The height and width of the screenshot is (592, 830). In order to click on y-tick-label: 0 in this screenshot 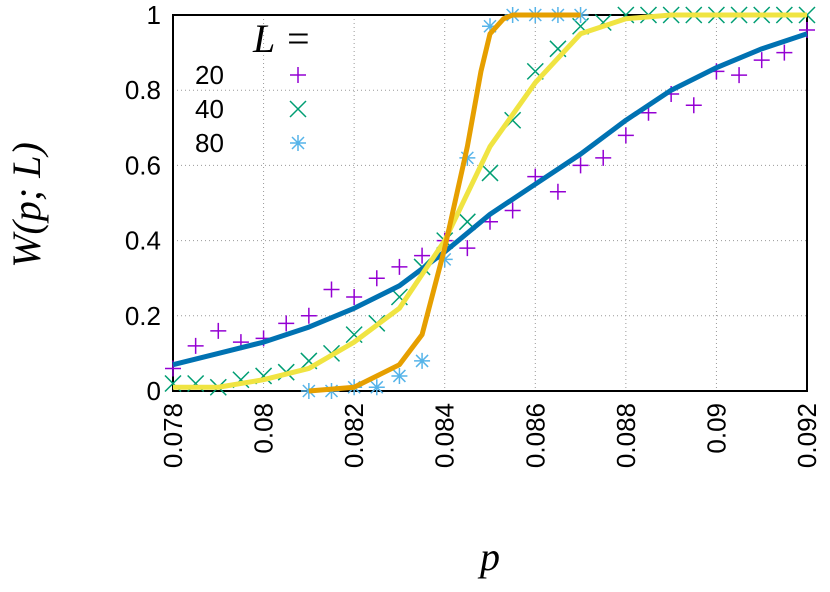, I will do `click(154, 391)`.